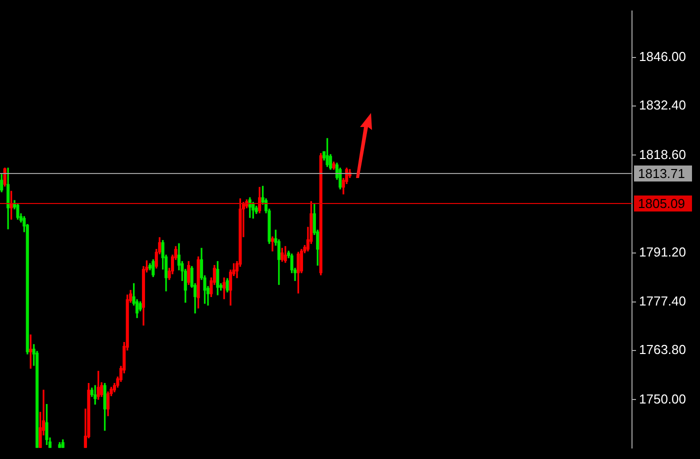 Image resolution: width=700 pixels, height=459 pixels. What do you see at coordinates (662, 398) in the screenshot?
I see `y-tick-label: 1750.00` at bounding box center [662, 398].